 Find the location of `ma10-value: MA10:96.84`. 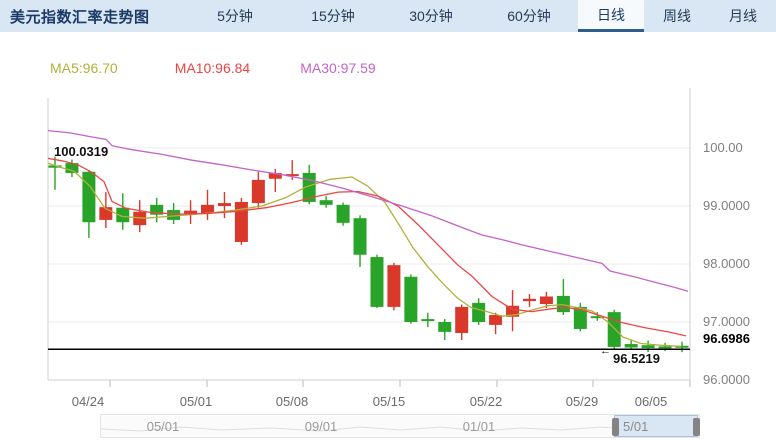

ma10-value: MA10:96.84 is located at coordinates (212, 68).